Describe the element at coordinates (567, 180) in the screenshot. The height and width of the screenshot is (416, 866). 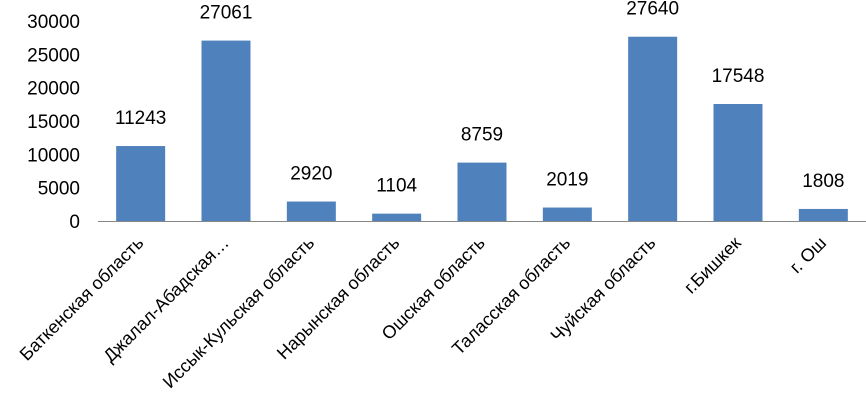
I see `data-label: 2019` at that location.